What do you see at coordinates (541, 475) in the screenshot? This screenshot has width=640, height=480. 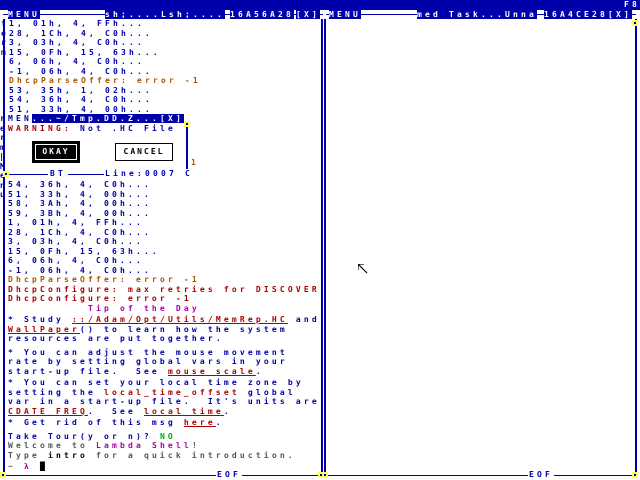 I see `right-footer: EOF` at bounding box center [541, 475].